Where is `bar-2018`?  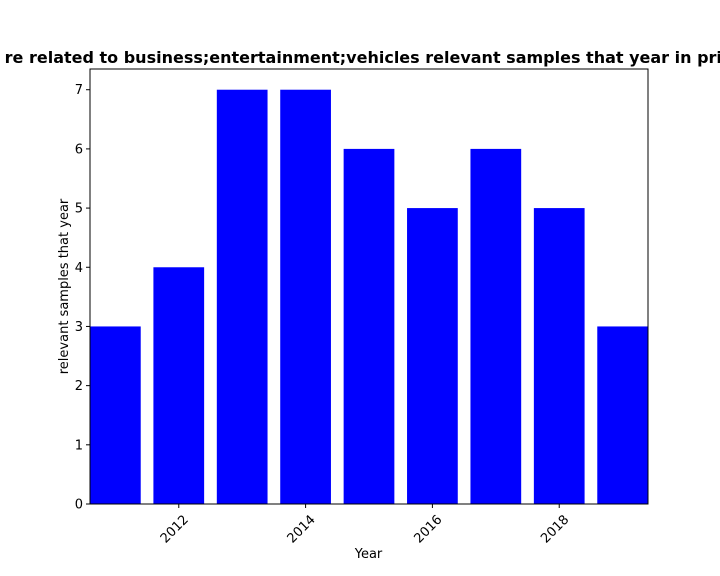
bar-2018 is located at coordinates (559, 356).